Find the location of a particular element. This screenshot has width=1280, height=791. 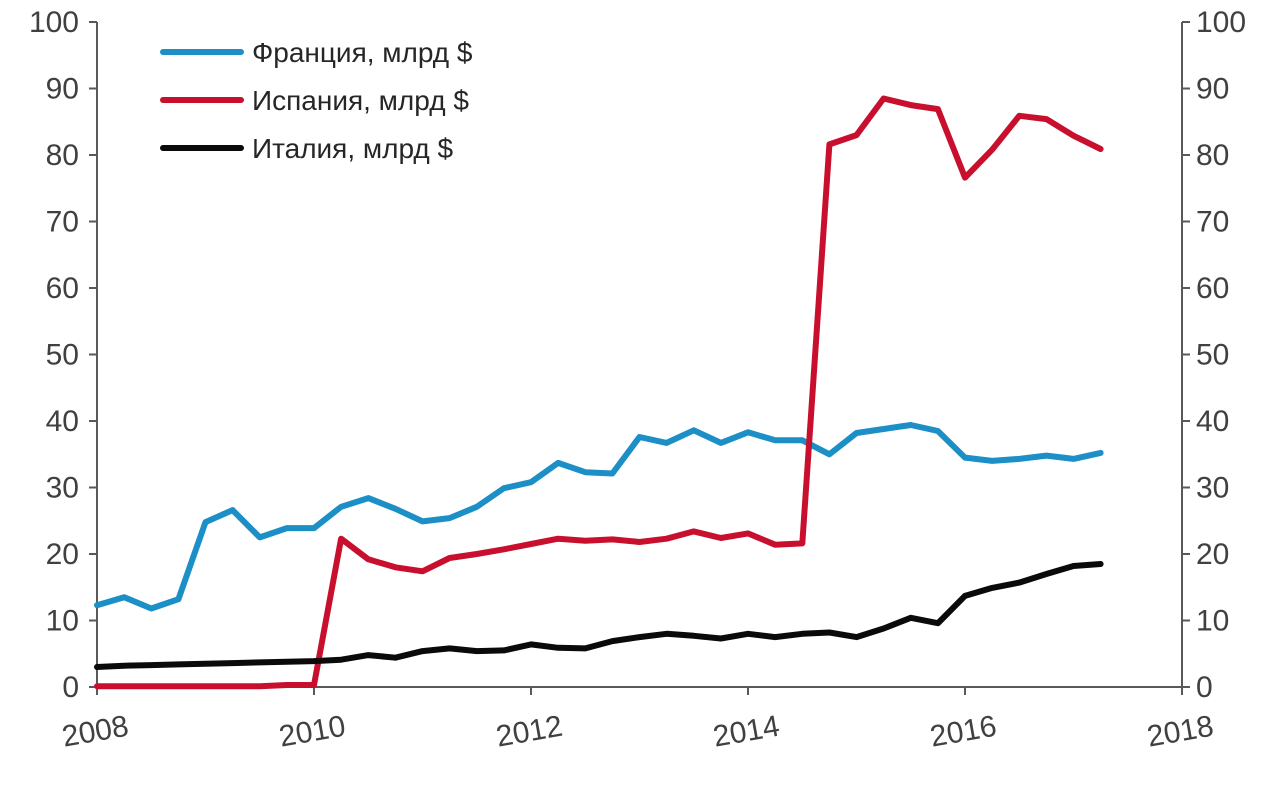

left-y-axis-ticks: 0 10 20 30 40 50 60 70 80 90 100 is located at coordinates (63, 355).